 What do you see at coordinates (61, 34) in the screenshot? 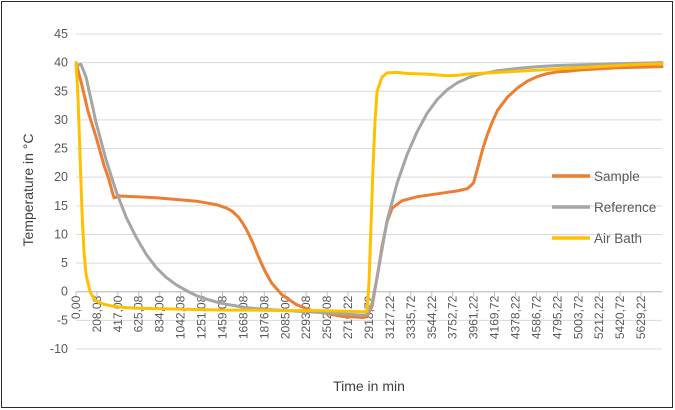
I see `y-tick-label: 45` at bounding box center [61, 34].